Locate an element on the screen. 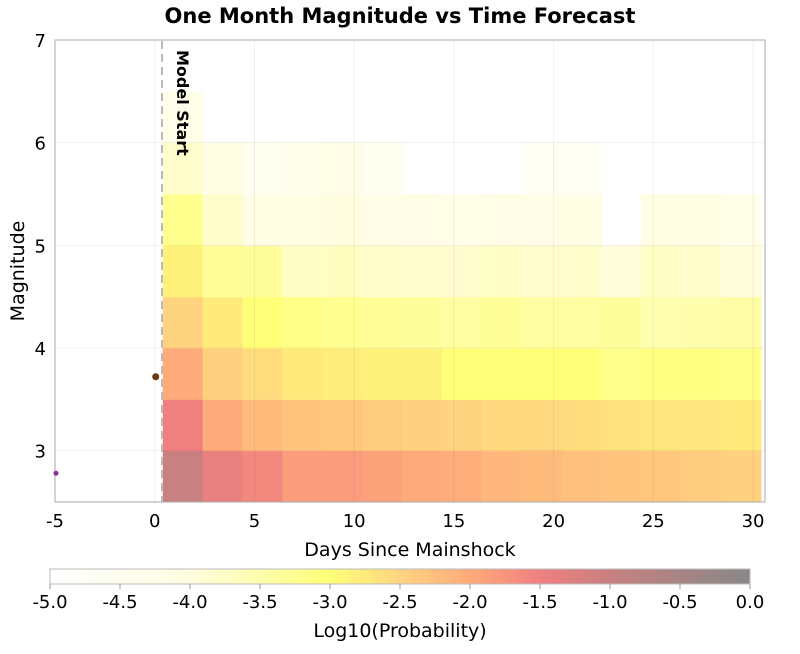  x-tick-label: 20 is located at coordinates (553, 521).